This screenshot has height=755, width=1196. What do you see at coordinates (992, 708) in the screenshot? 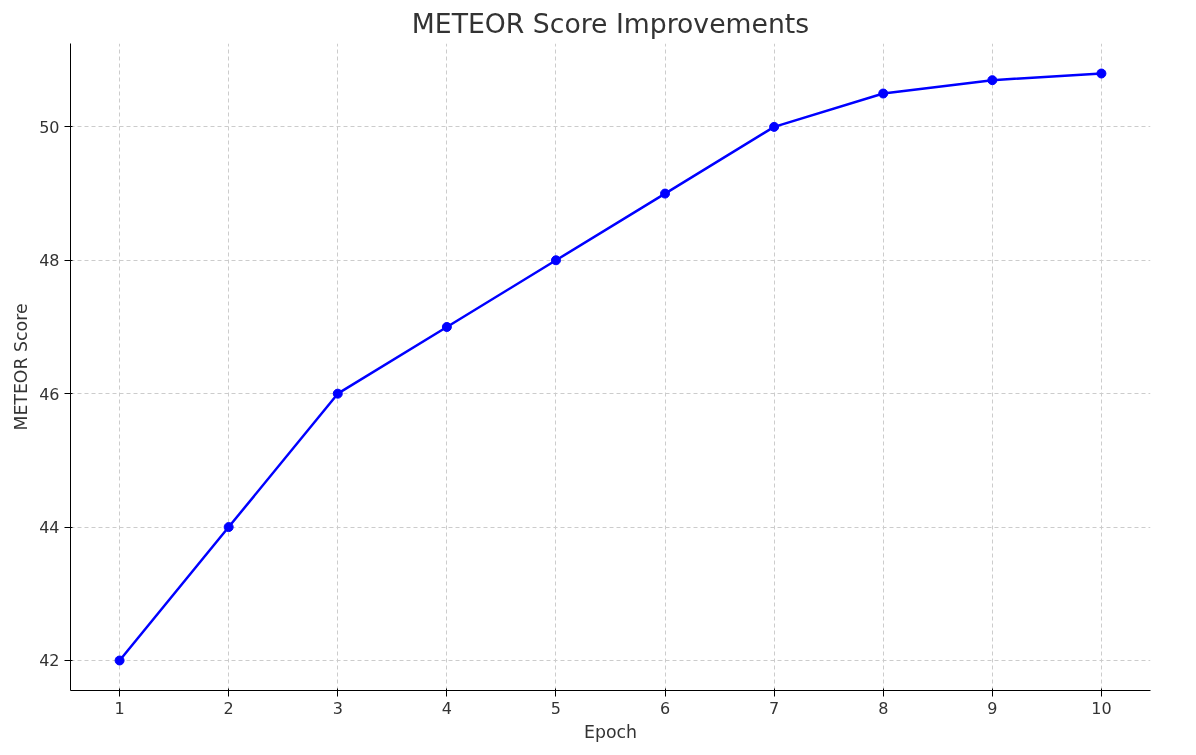
I see `x-tick-label: 9` at bounding box center [992, 708].